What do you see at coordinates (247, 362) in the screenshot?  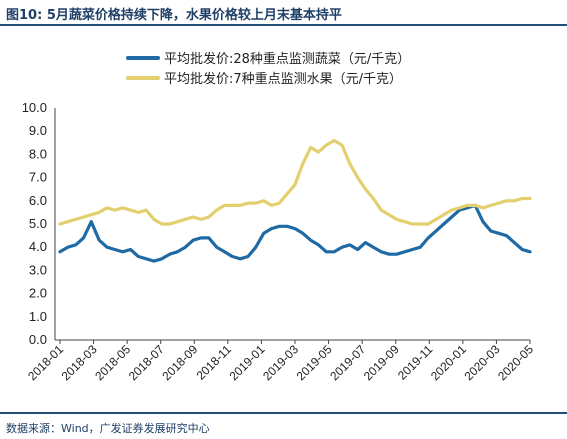 I see `x-tick-label: 2019-01` at bounding box center [247, 362].